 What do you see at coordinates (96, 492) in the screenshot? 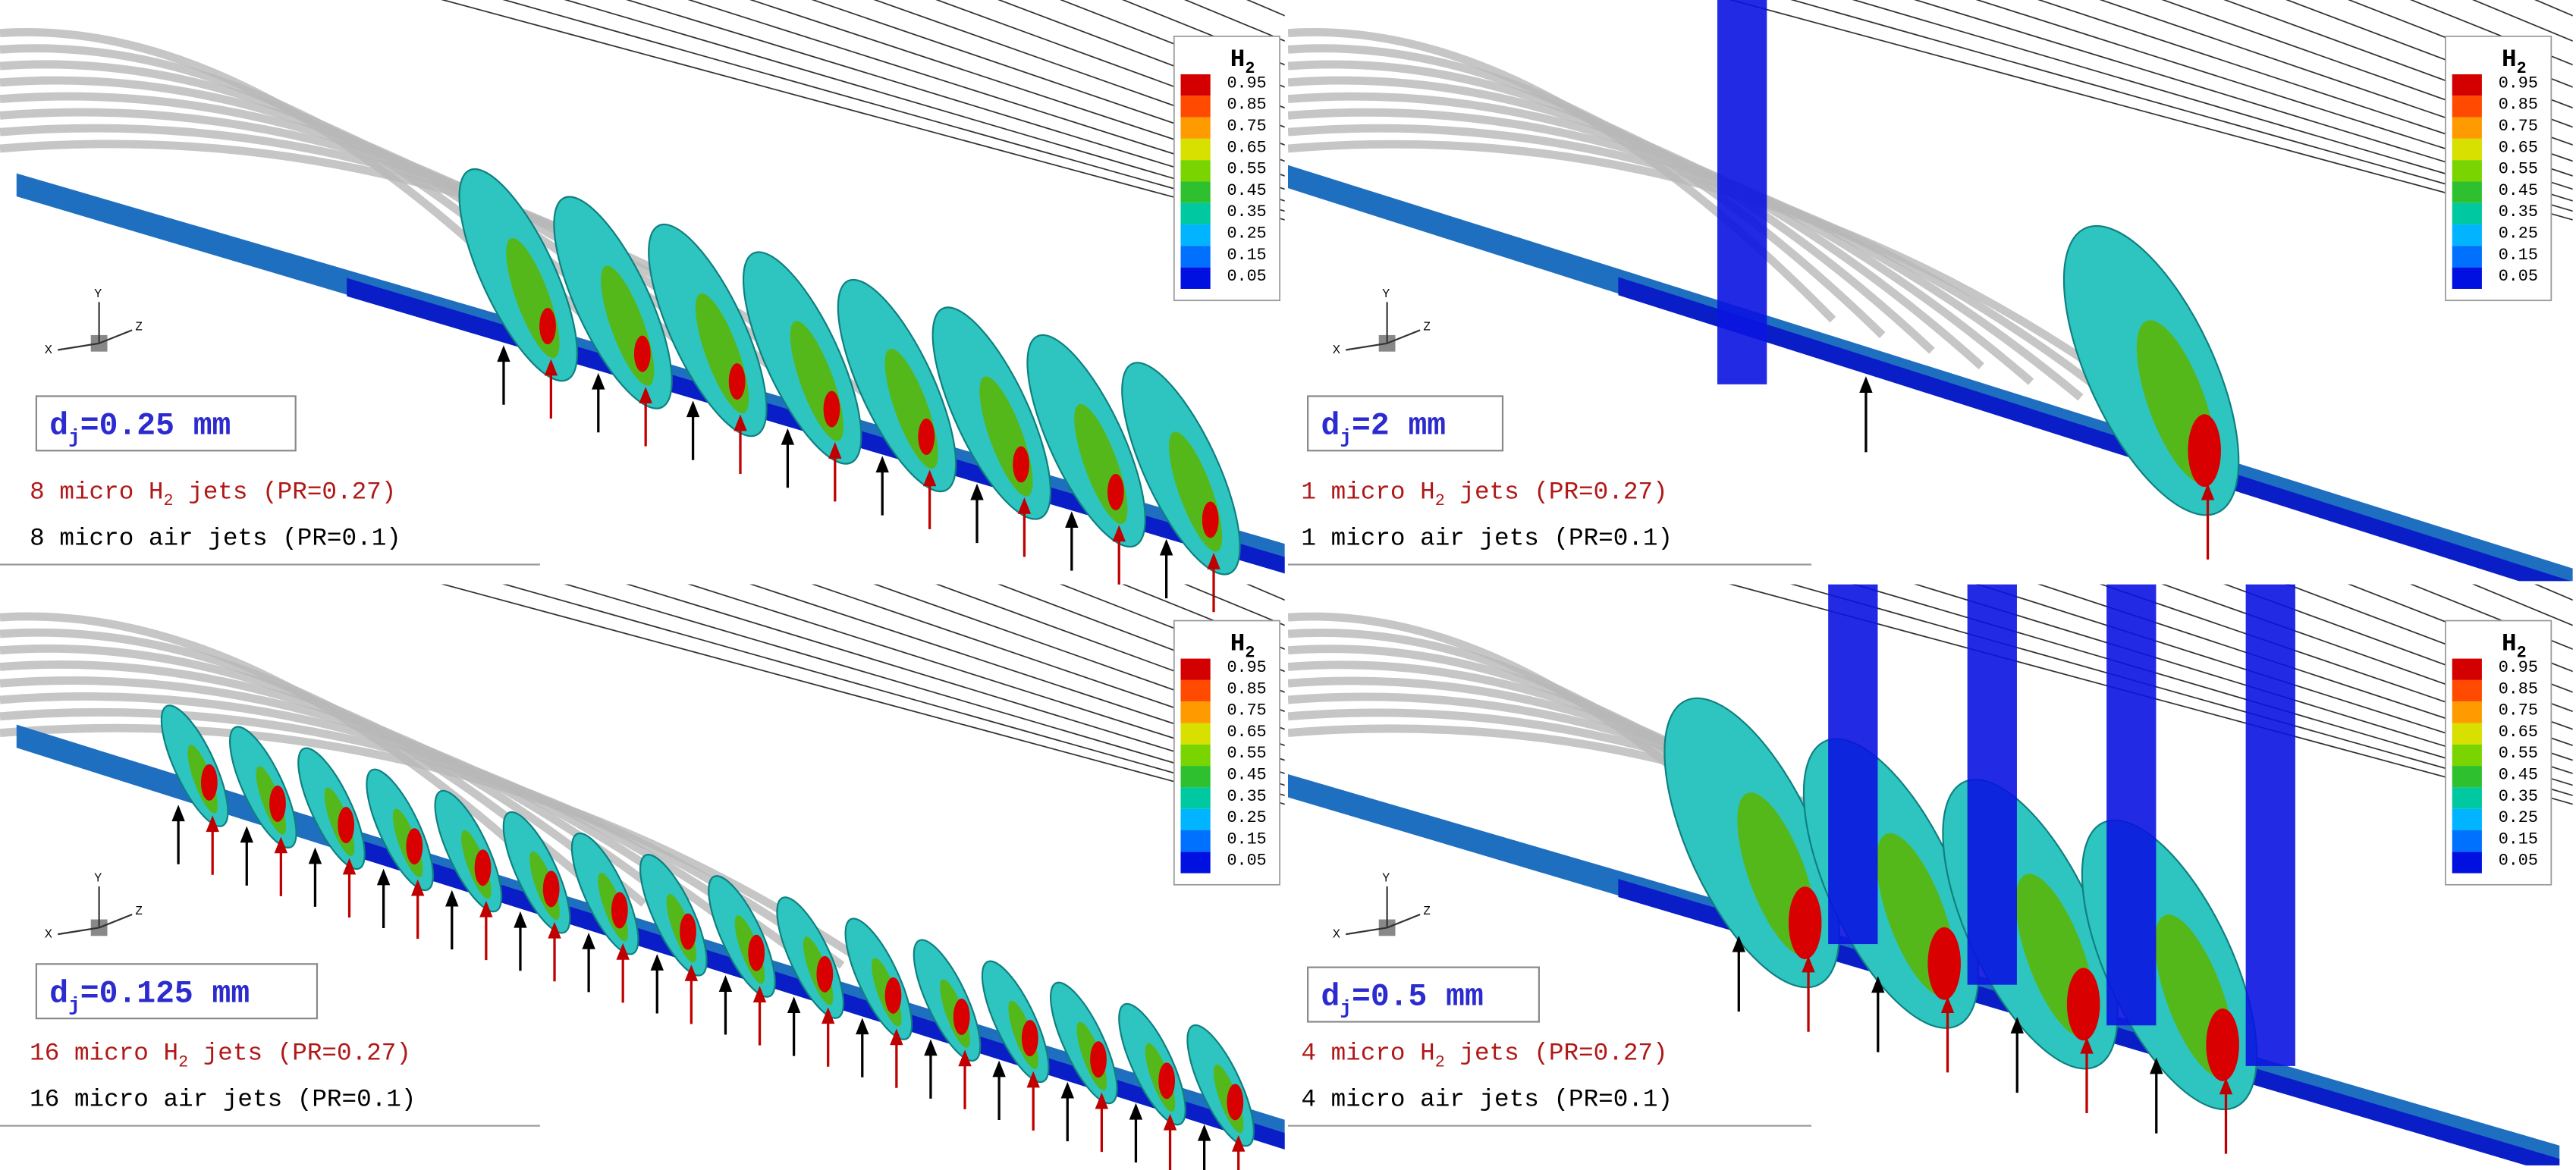
I see `h2-jets-pre: 8 micro H` at bounding box center [96, 492].